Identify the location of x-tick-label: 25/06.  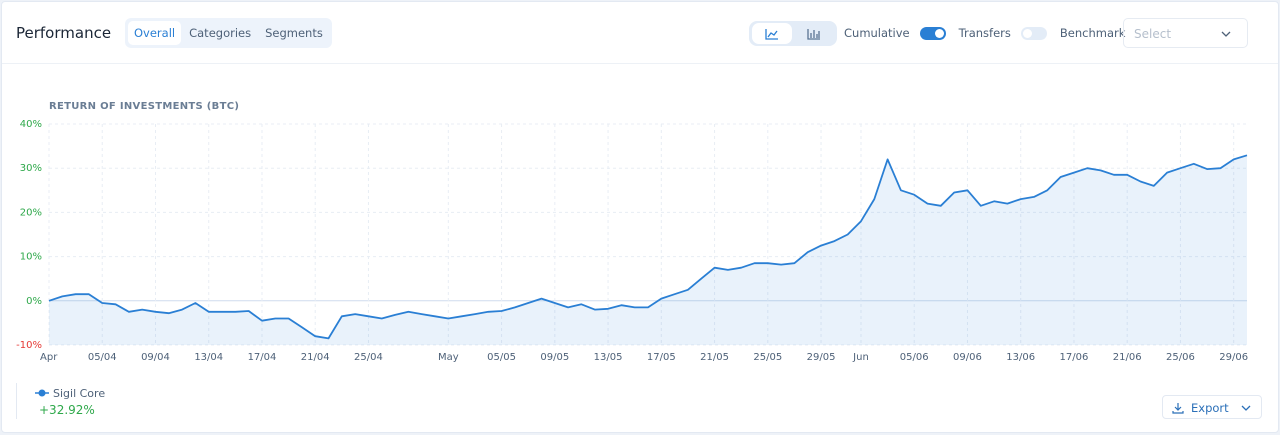
(1180, 357).